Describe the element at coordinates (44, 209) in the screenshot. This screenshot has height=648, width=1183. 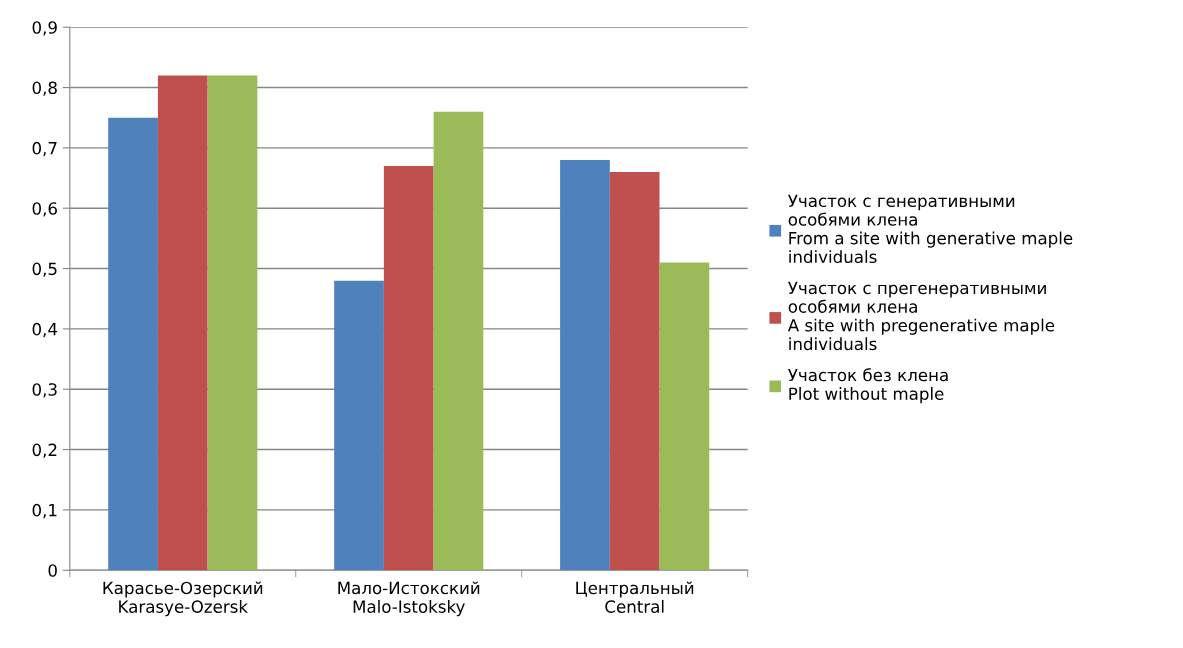
I see `y-tick-label: 0,6` at that location.